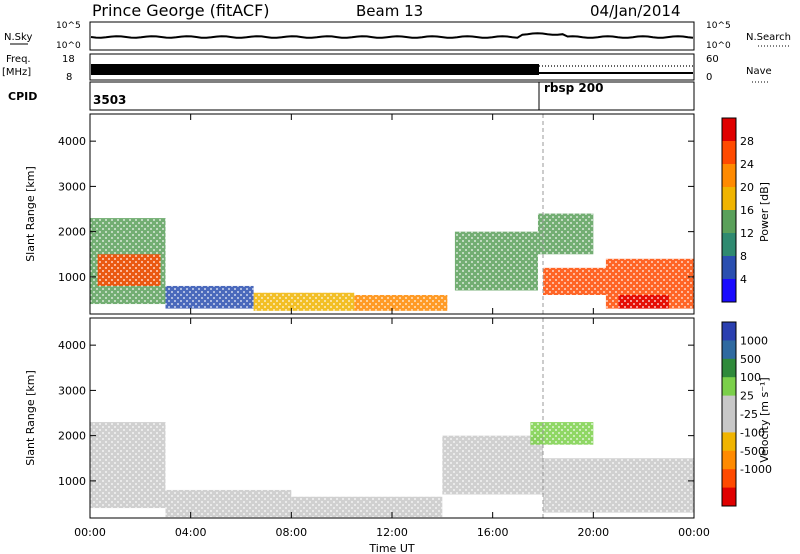  What do you see at coordinates (749, 414) in the screenshot?
I see `colorbar-tick-label: -25` at bounding box center [749, 414].